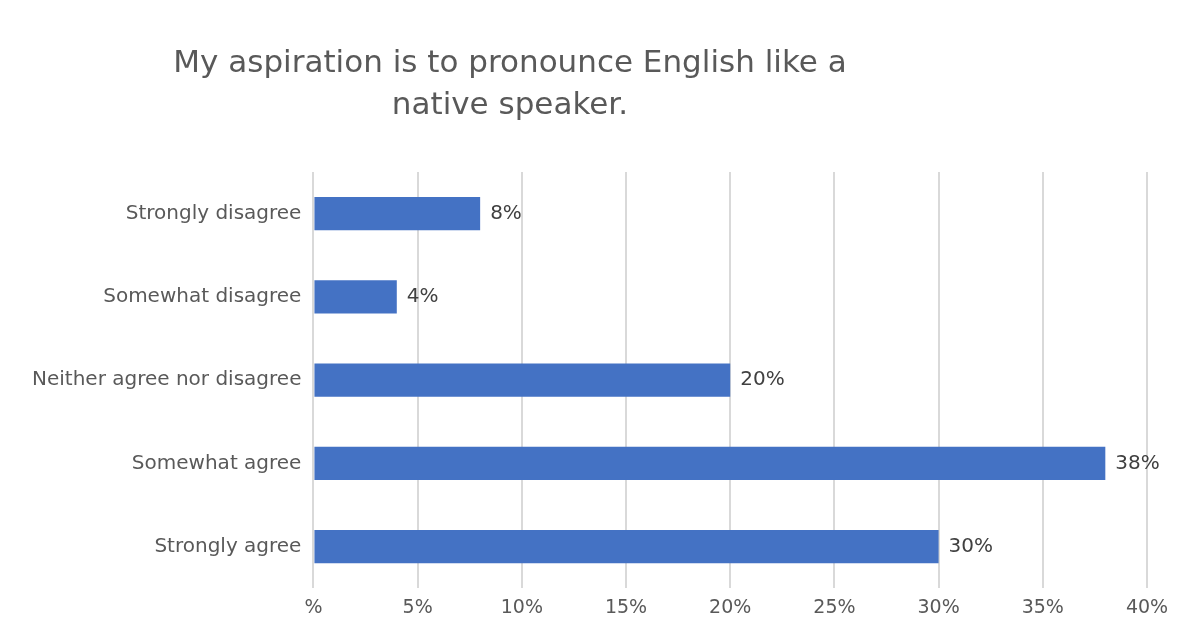 The width and height of the screenshot is (1197, 635). Describe the element at coordinates (1147, 605) in the screenshot. I see `x-tick-label: 40%` at that location.